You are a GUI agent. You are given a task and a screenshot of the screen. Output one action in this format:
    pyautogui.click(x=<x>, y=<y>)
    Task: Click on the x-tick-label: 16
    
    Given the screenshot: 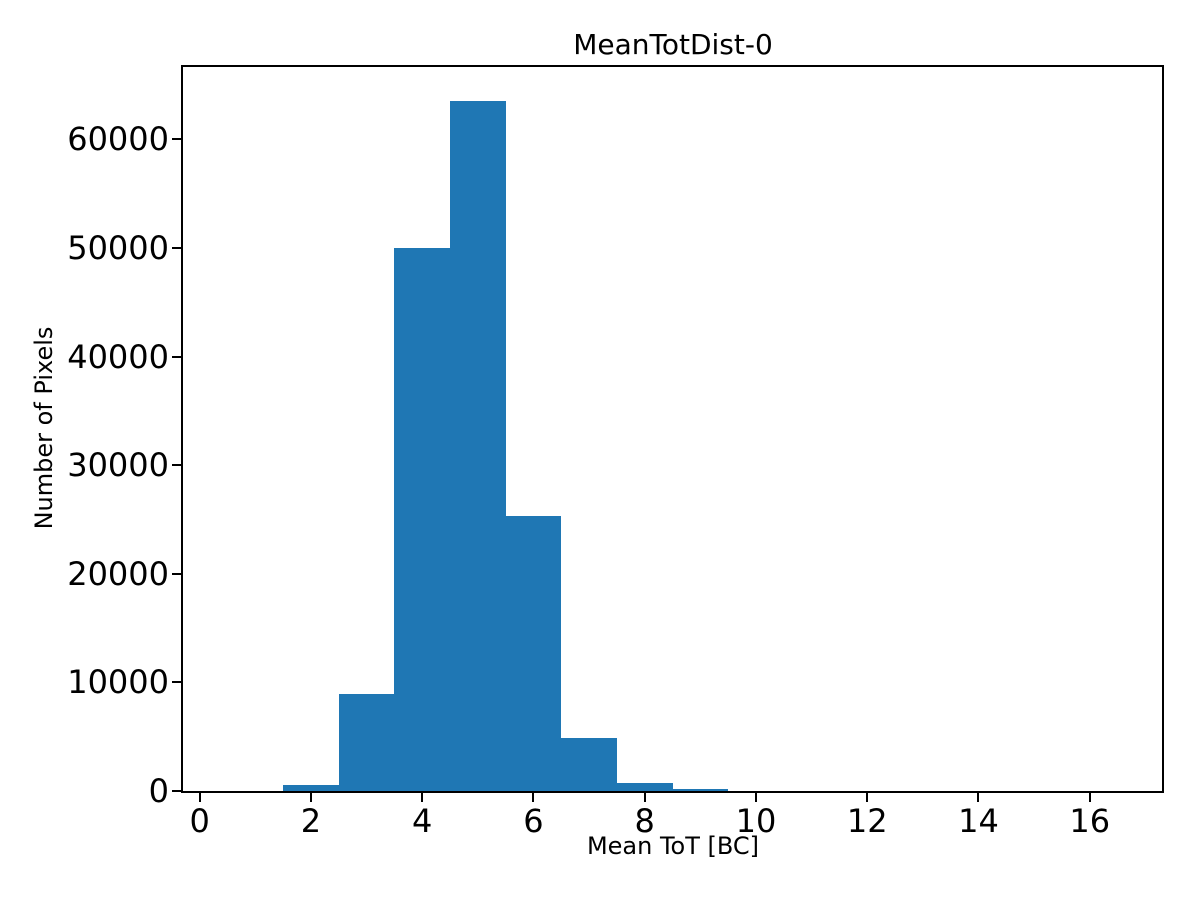 What is the action you would take?
    pyautogui.click(x=1090, y=821)
    